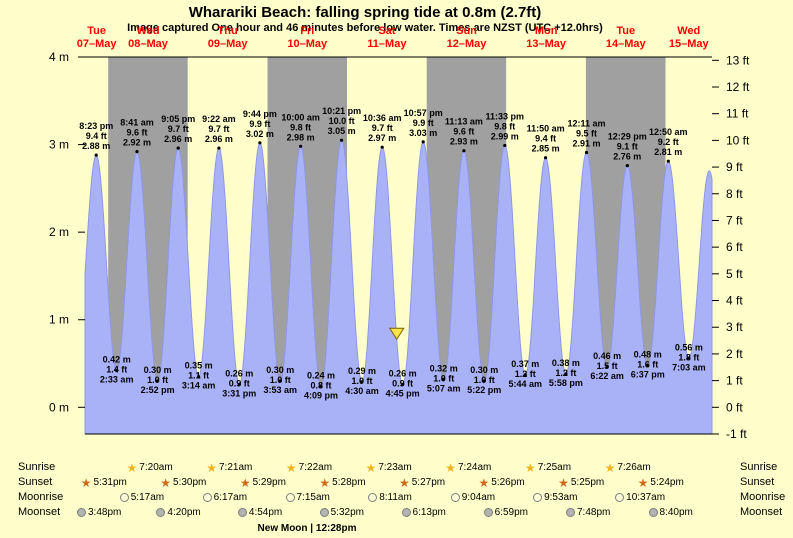 The width and height of the screenshot is (793, 538). Describe the element at coordinates (309, 467) in the screenshot. I see `sunrise-entry: ★ 7:22am` at that location.